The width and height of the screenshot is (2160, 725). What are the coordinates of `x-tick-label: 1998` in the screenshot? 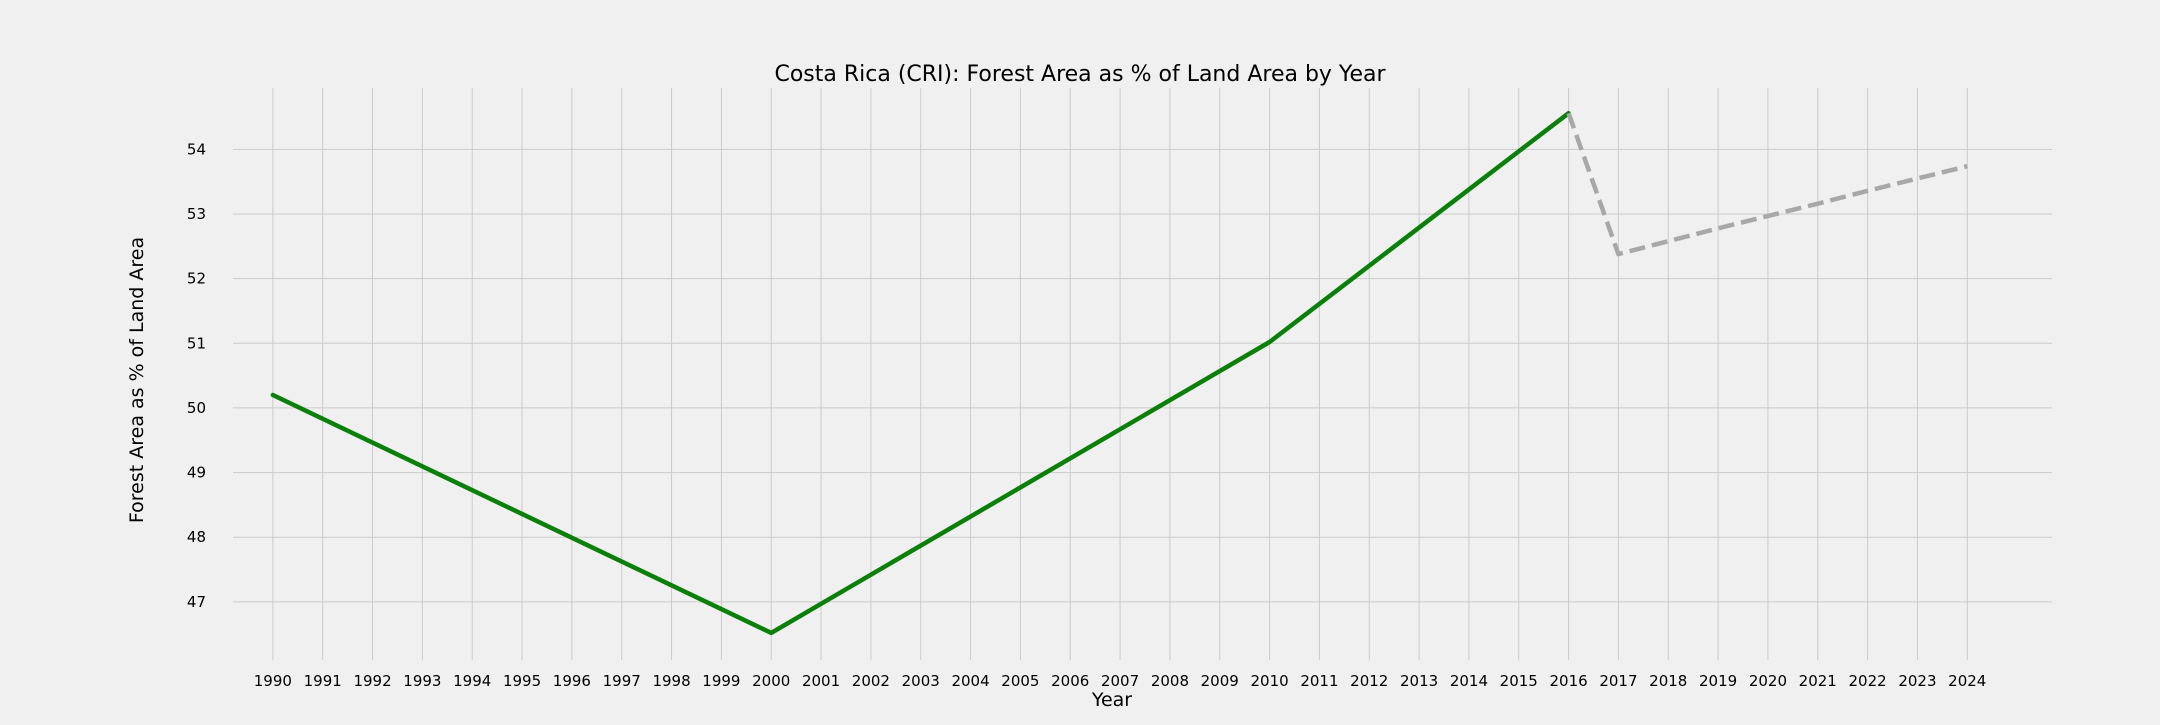 It's located at (671, 681).